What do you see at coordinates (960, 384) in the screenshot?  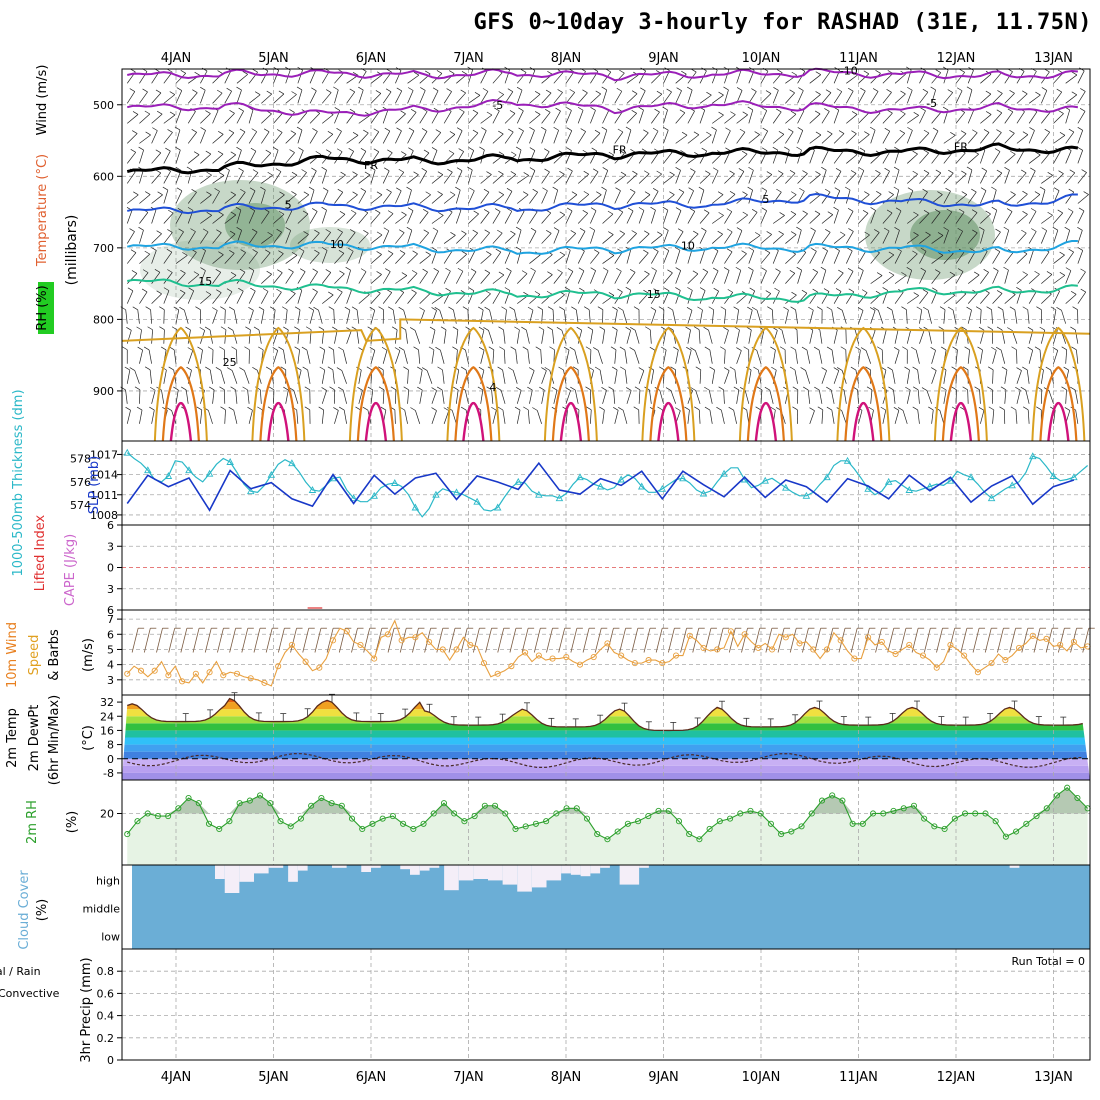 I see `isotherm-warm` at bounding box center [960, 384].